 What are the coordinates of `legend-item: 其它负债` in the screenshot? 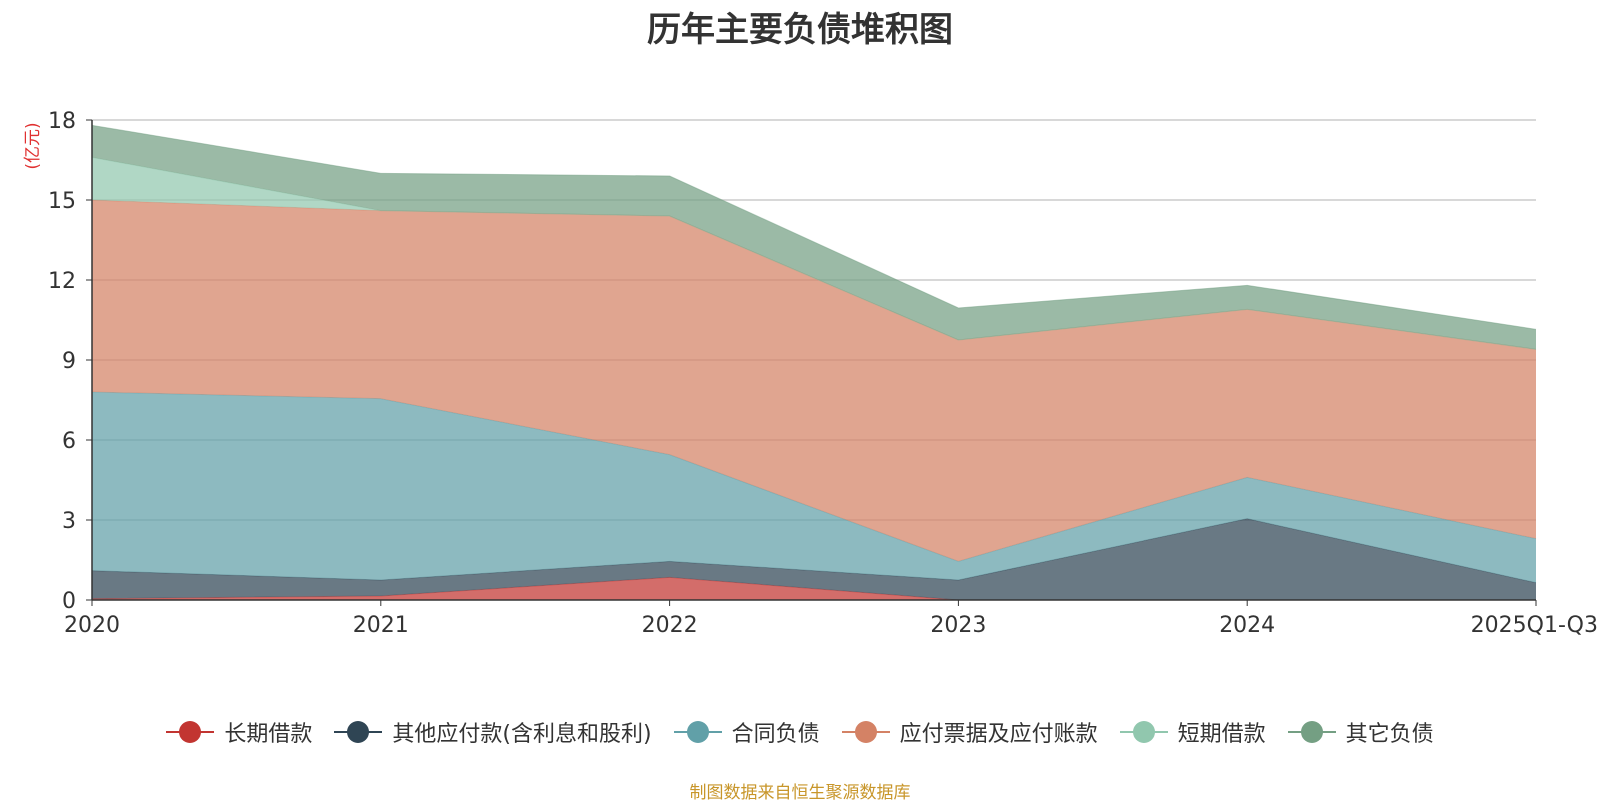 It's located at (1360, 732).